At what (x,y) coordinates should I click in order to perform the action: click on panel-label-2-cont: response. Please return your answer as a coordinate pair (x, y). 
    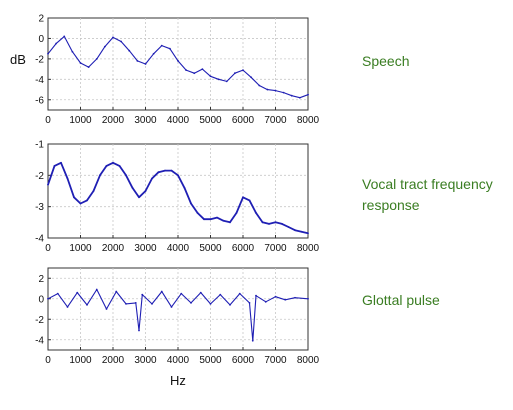
    Looking at the image, I should click on (391, 205).